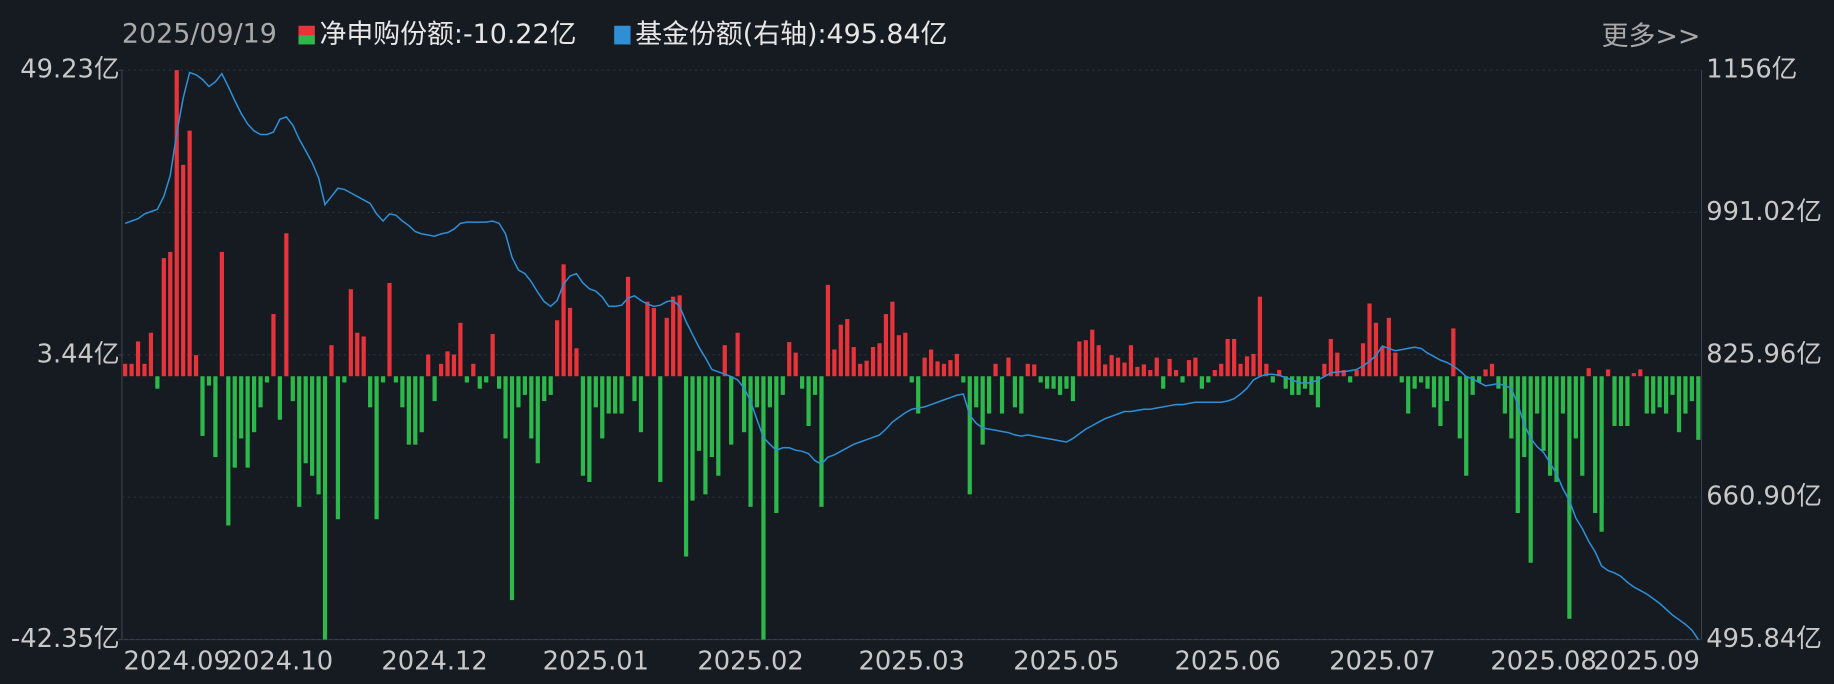  I want to click on y2-tick-label: 1156亿, so click(1751, 70).